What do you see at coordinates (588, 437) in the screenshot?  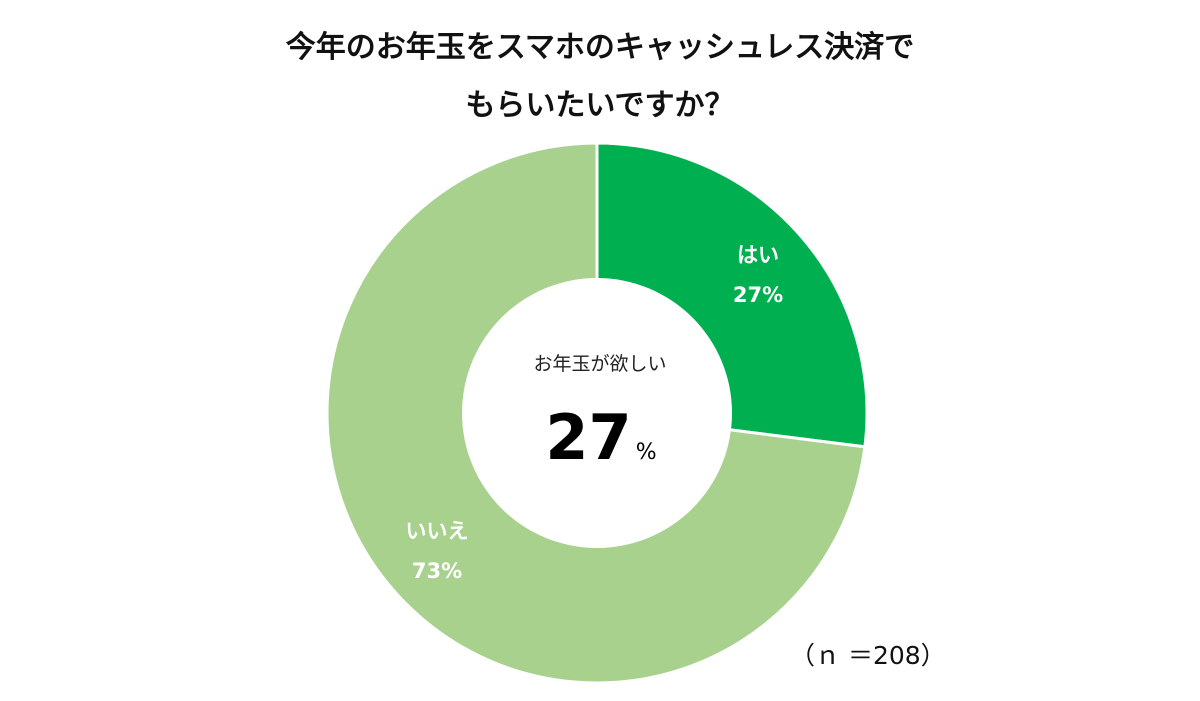 I see `center-number: 27` at bounding box center [588, 437].